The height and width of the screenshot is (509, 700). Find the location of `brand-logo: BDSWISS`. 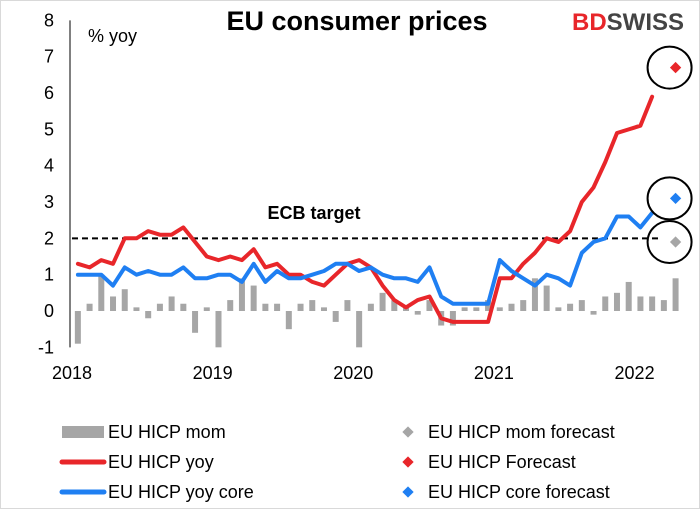

brand-logo: BDSWISS is located at coordinates (628, 22).